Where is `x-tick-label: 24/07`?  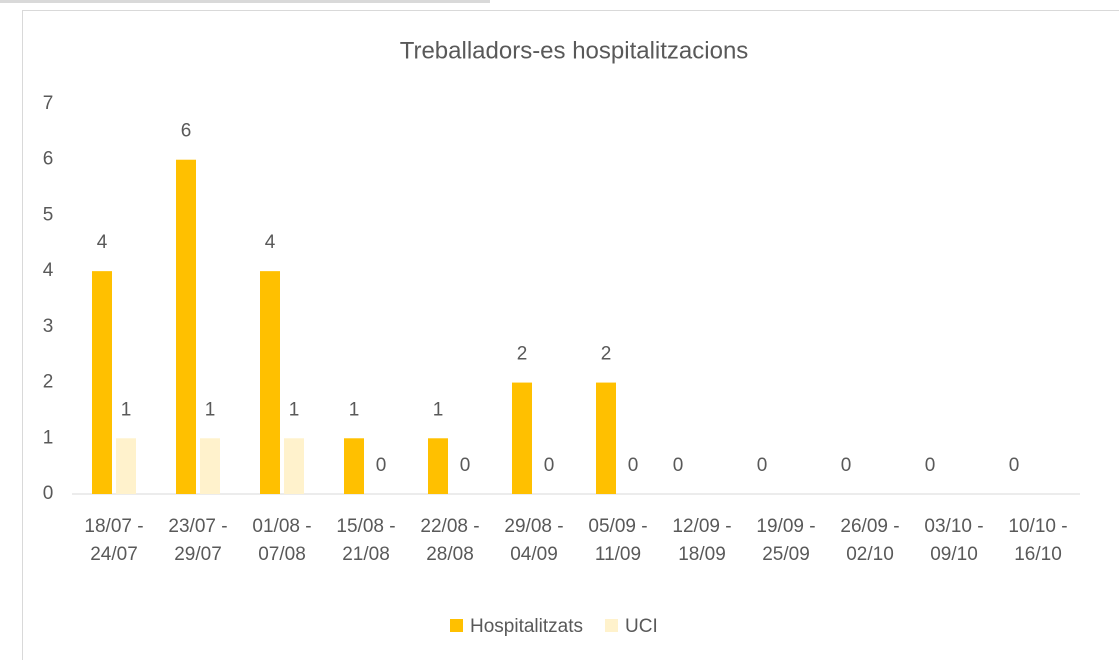
x-tick-label: 24/07 is located at coordinates (114, 554).